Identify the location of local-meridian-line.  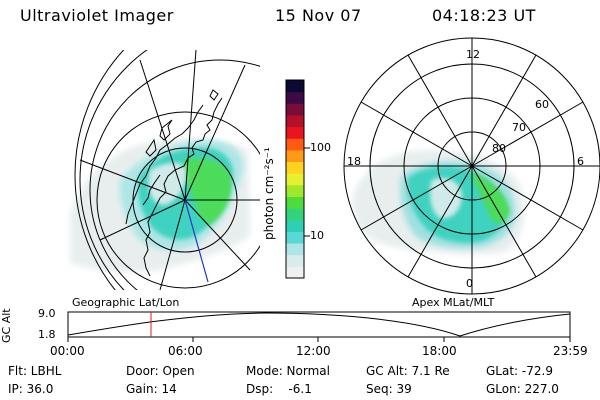
(196, 241).